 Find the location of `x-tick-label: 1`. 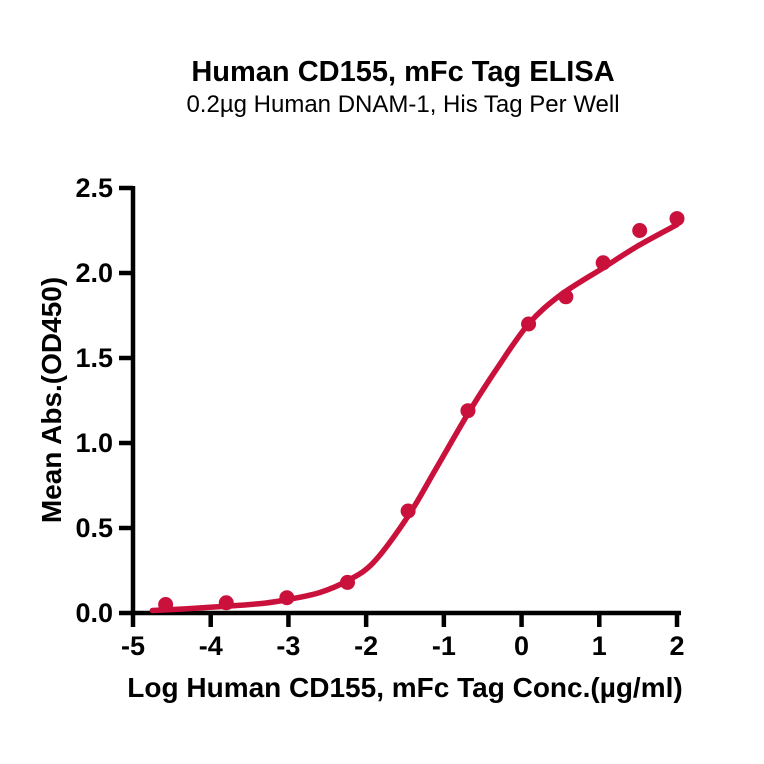

x-tick-label: 1 is located at coordinates (599, 646).